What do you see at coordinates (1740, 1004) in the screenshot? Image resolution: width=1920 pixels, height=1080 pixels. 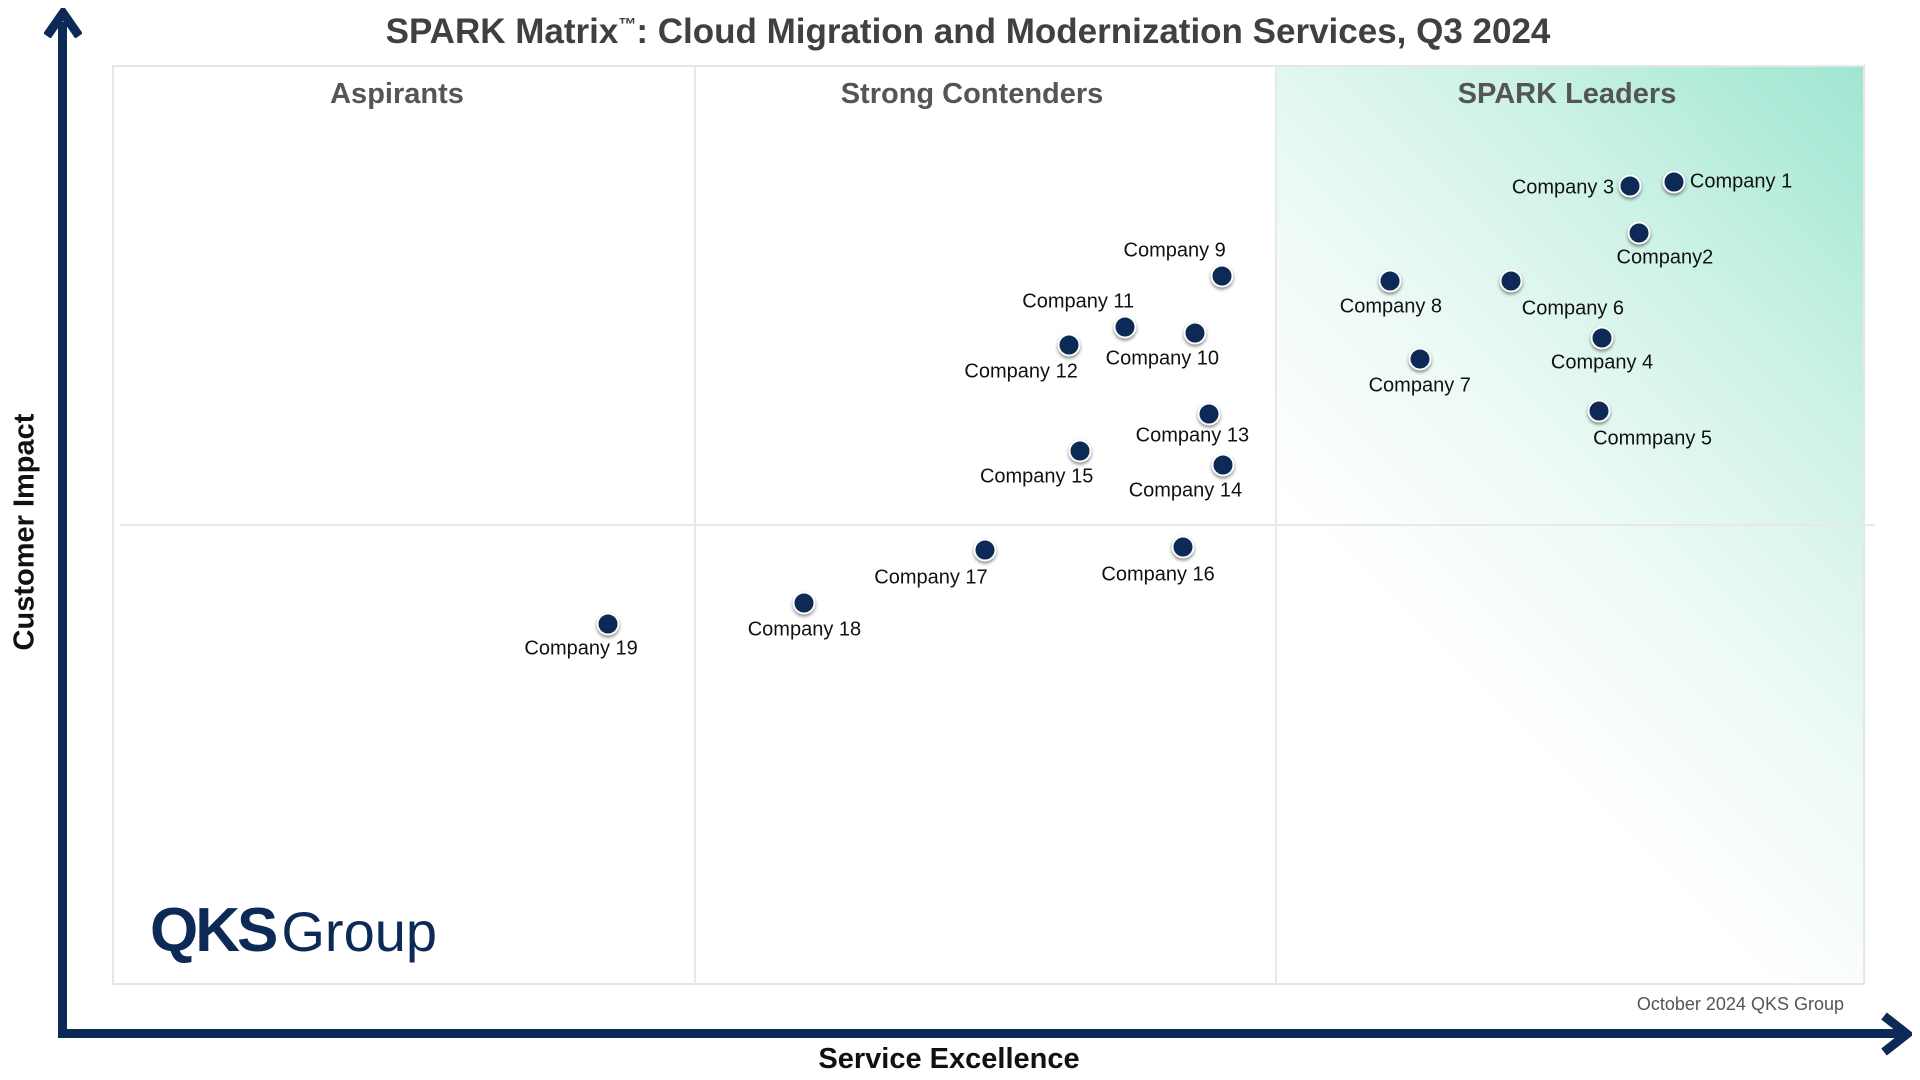 I see `footer-credit: October 2024 QKS Group` at bounding box center [1740, 1004].